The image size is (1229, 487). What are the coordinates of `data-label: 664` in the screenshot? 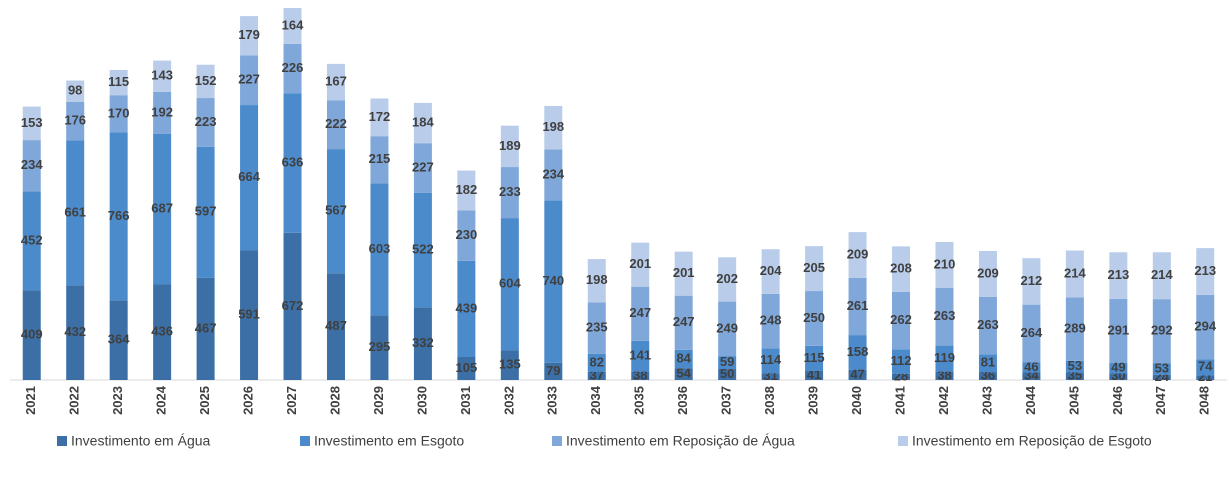 It's located at (249, 176).